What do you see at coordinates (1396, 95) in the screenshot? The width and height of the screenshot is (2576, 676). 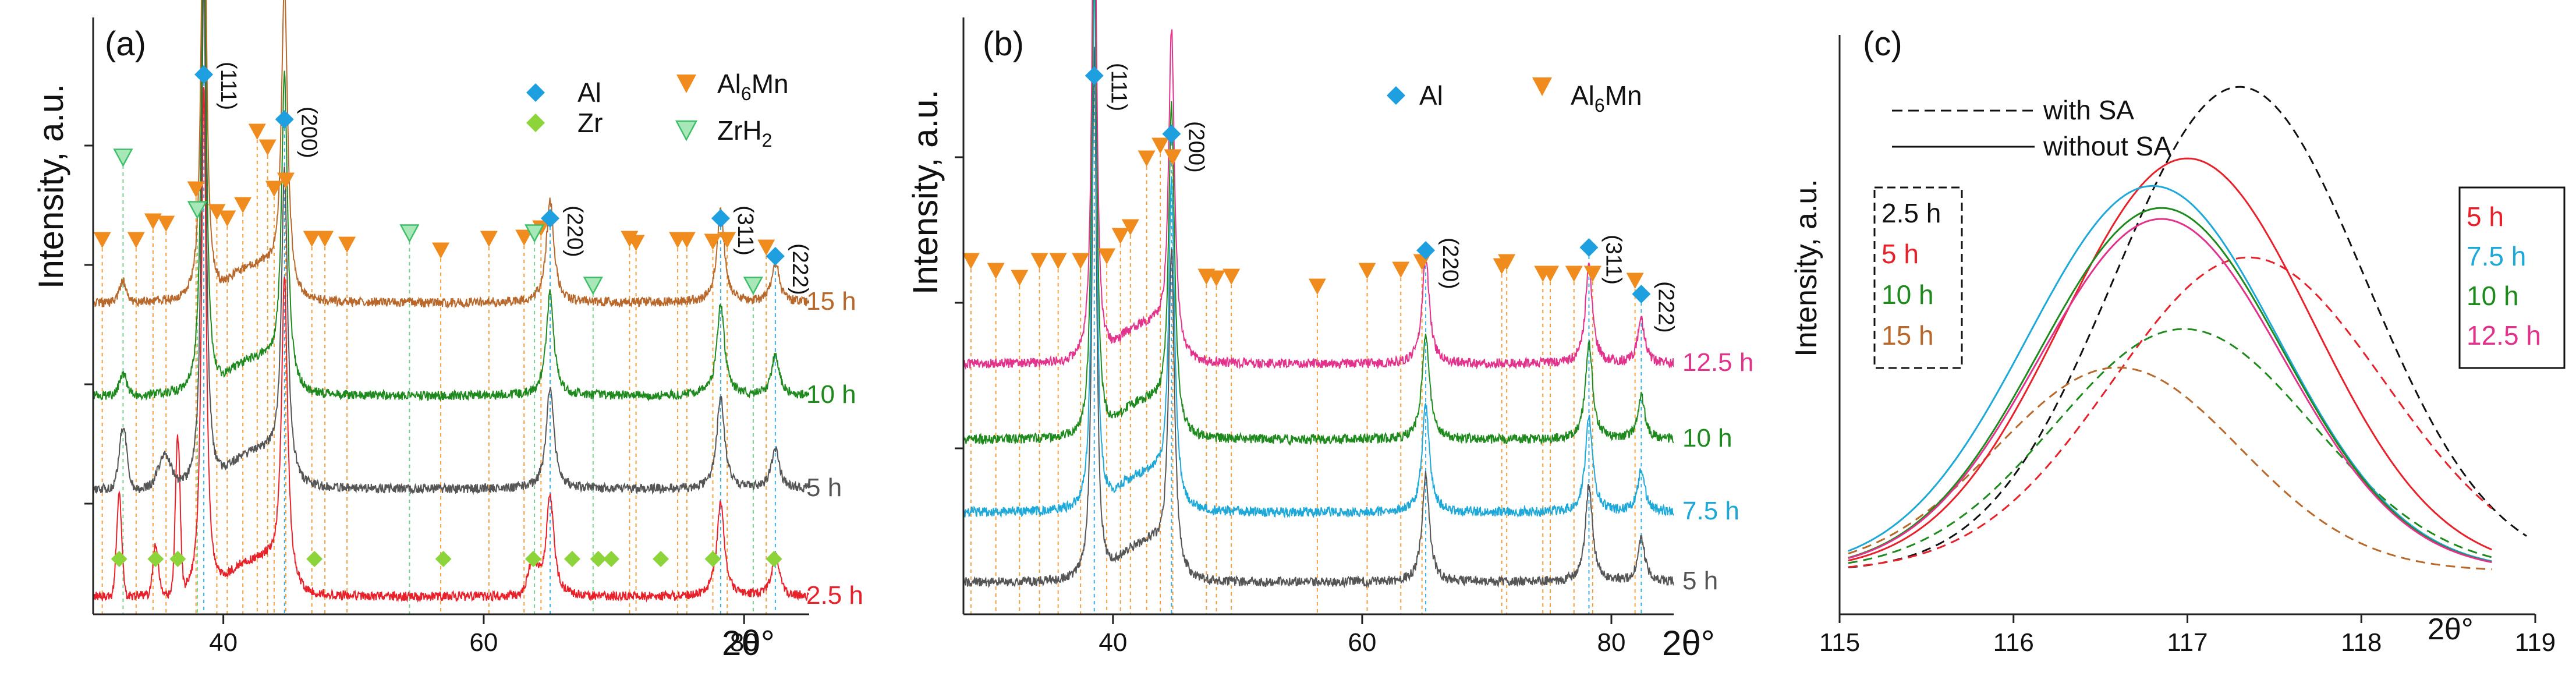 I see `b-legend-al-marker` at bounding box center [1396, 95].